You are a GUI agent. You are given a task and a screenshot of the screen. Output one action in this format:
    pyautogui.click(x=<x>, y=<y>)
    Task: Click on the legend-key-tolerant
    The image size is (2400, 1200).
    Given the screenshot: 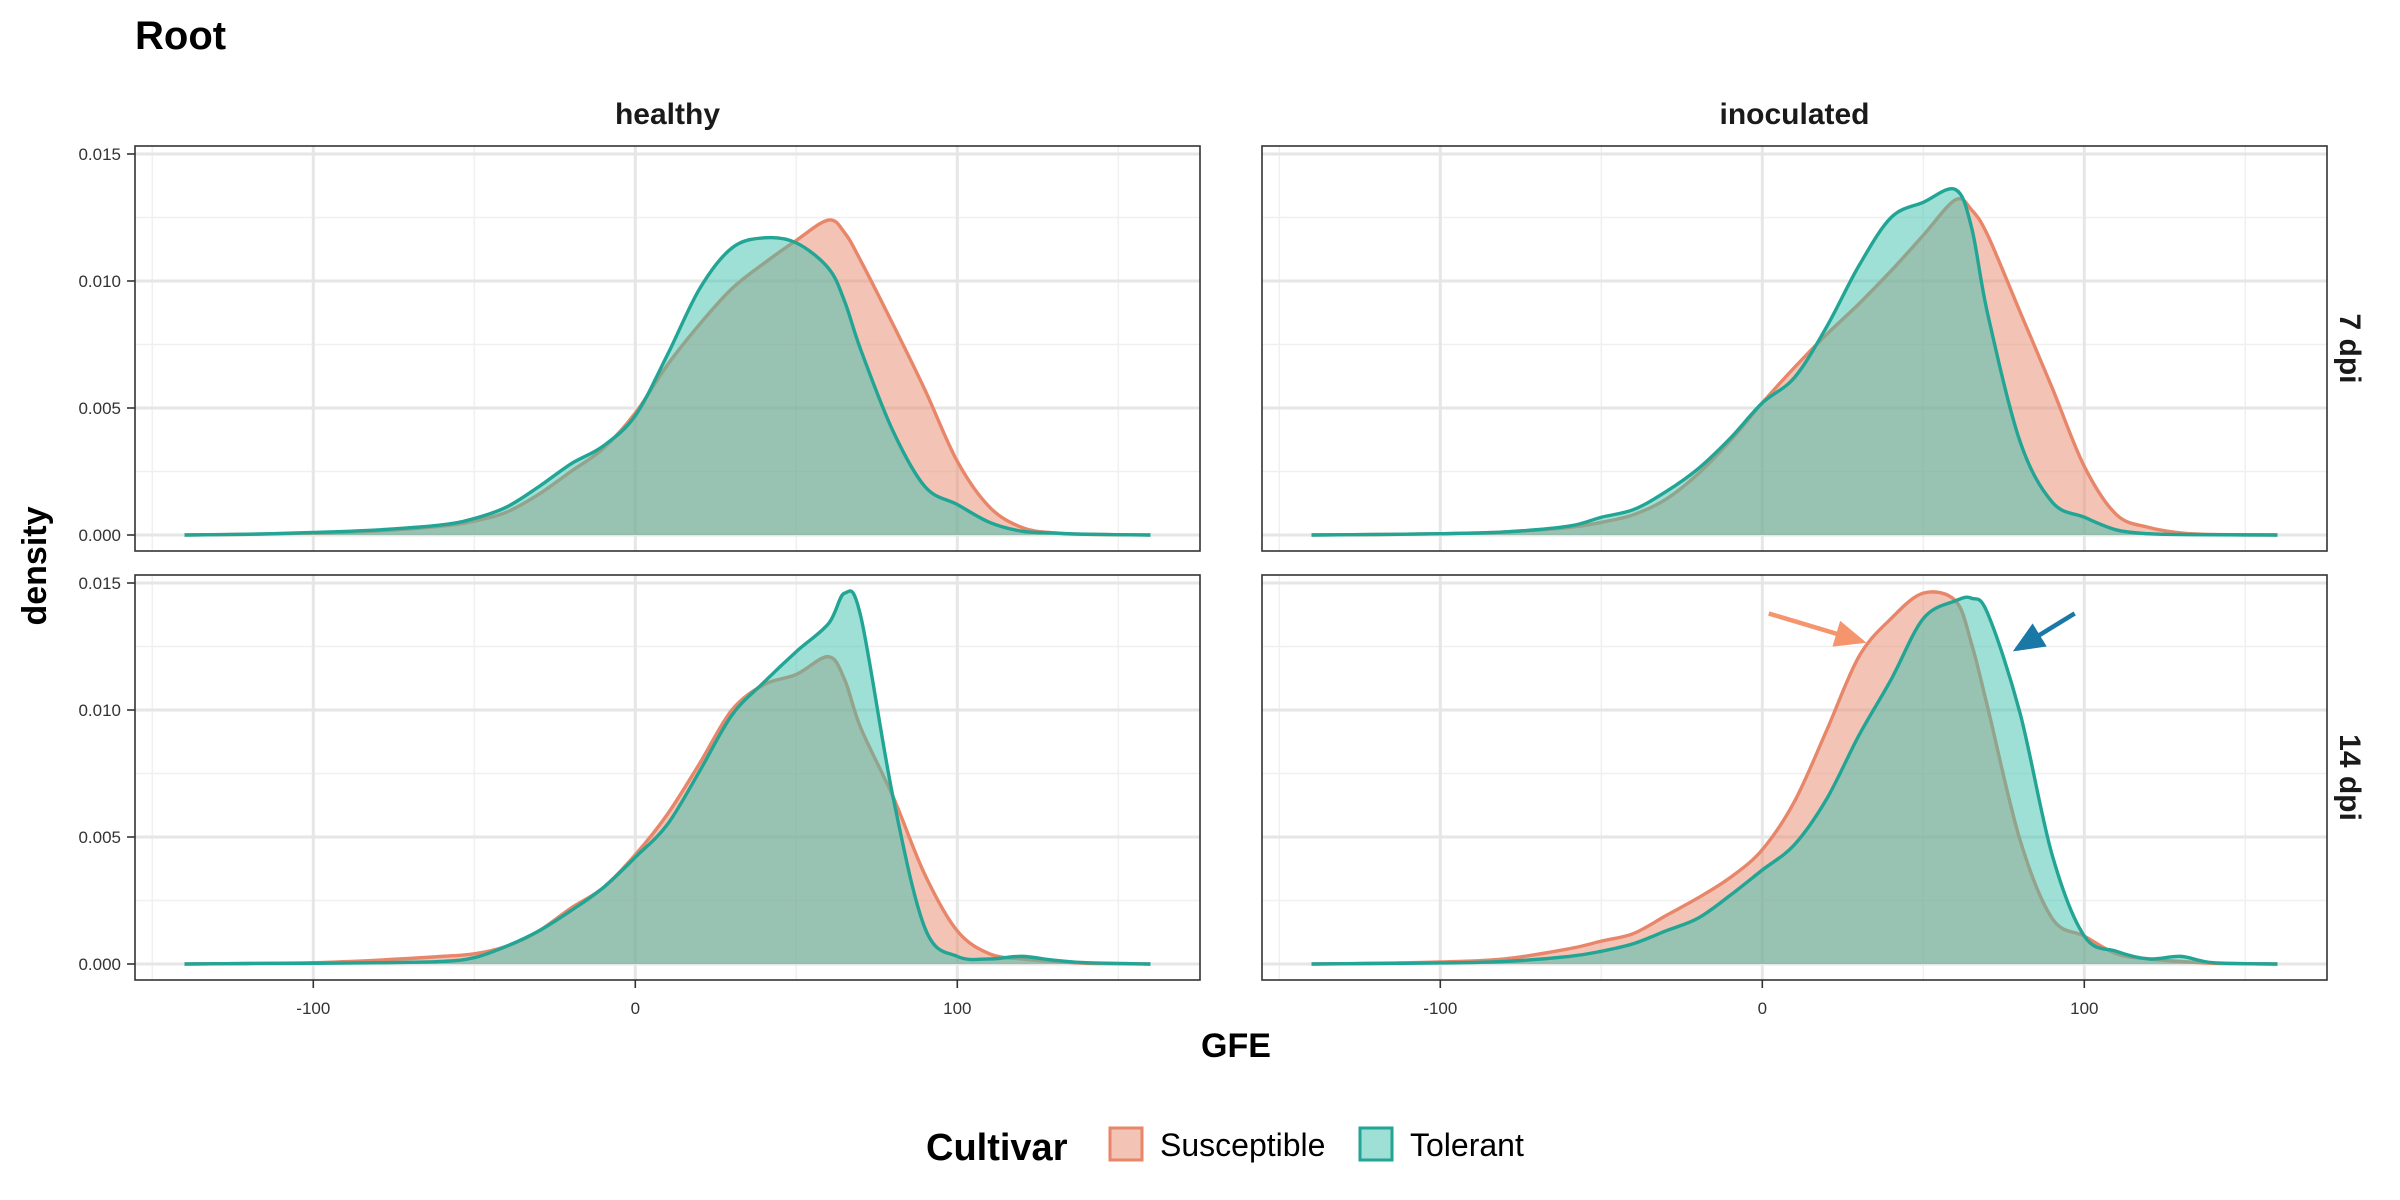 What is the action you would take?
    pyautogui.click(x=1376, y=1144)
    